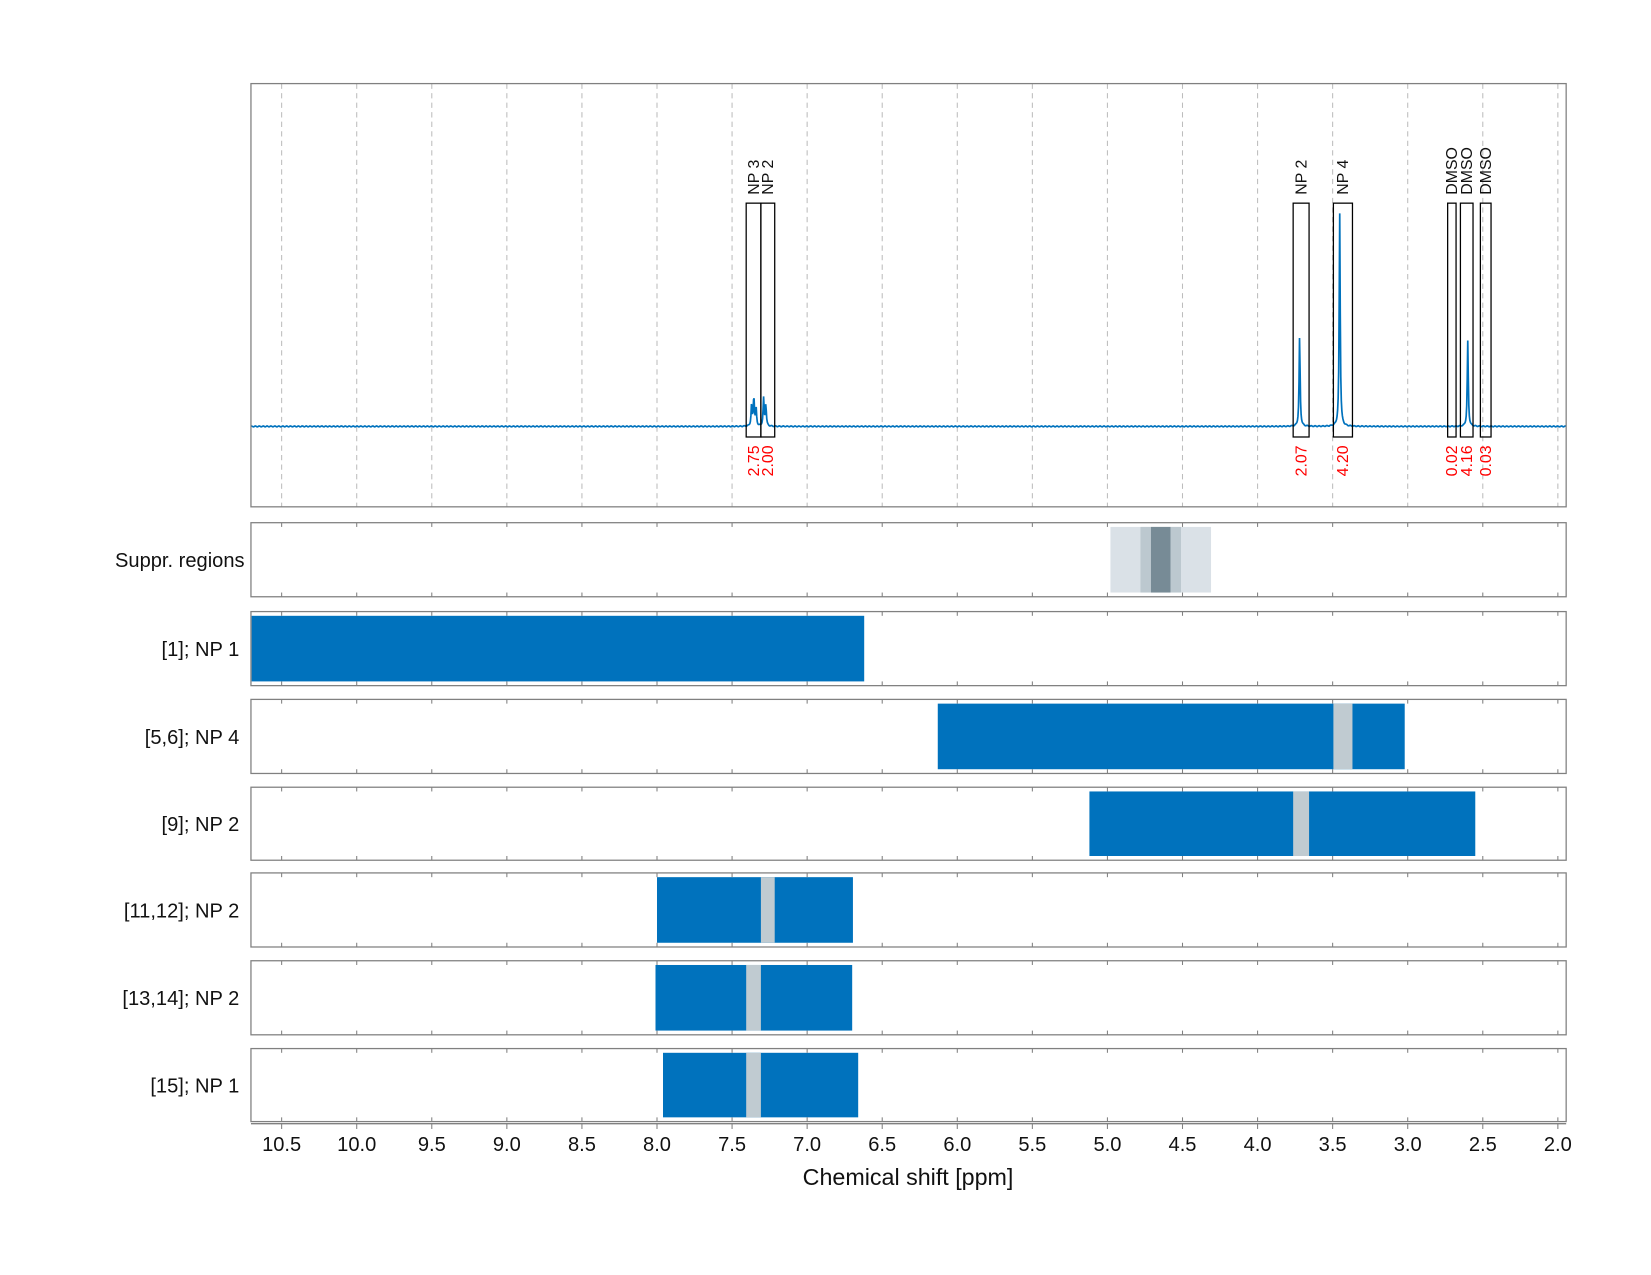  What do you see at coordinates (1301, 460) in the screenshot?
I see `integral-value: 2.07` at bounding box center [1301, 460].